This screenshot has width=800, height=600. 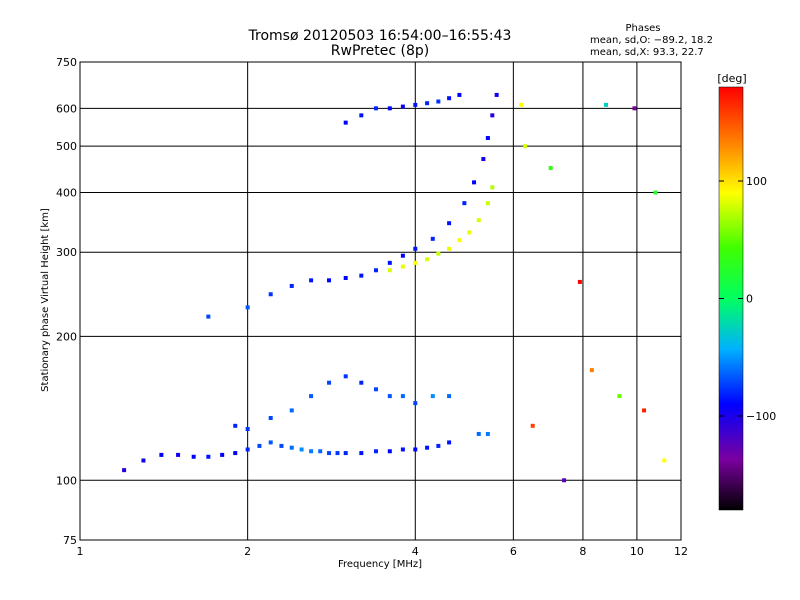 I want to click on phases-stats-title: Phases, so click(x=642, y=28).